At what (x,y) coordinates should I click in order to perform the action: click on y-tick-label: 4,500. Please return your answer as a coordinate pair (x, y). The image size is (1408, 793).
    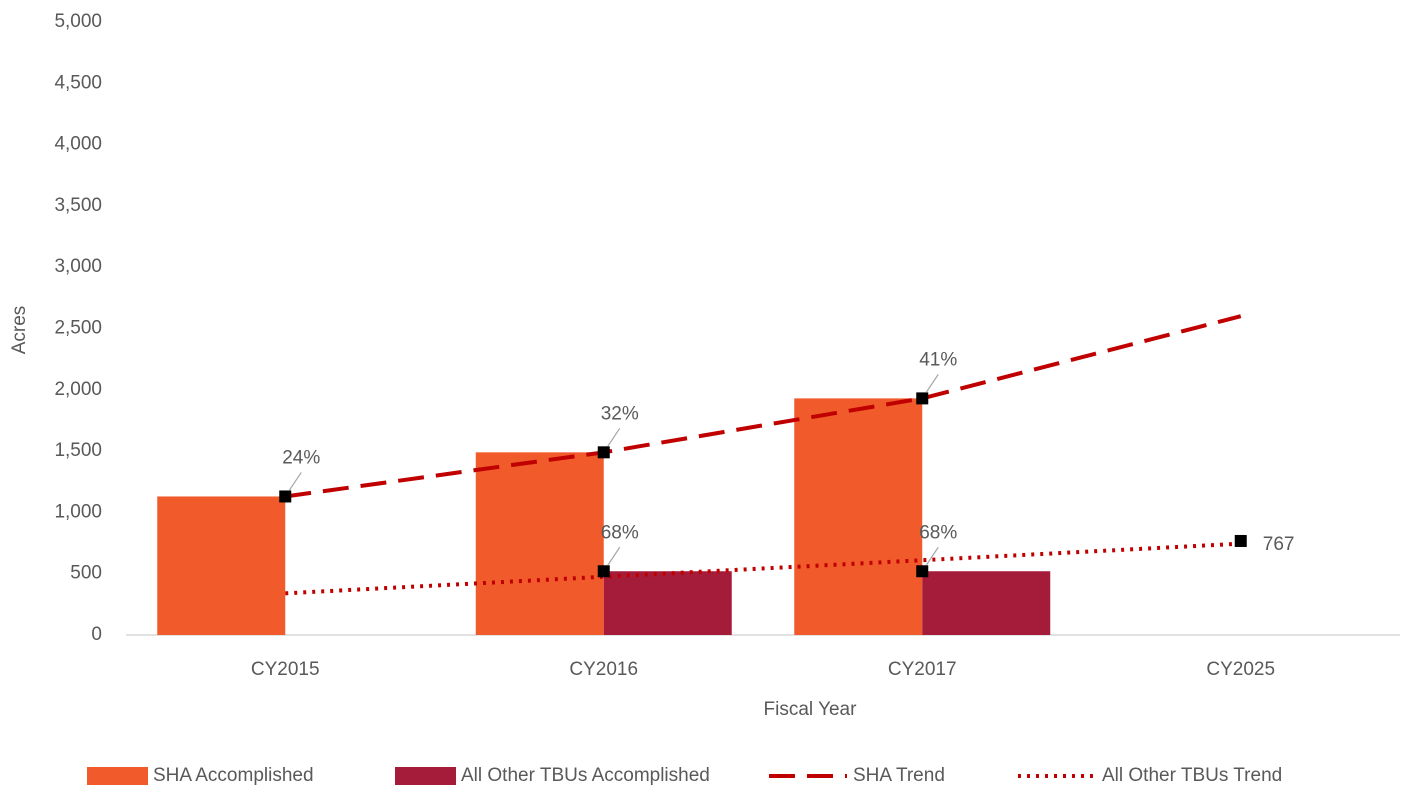
    Looking at the image, I should click on (78, 82).